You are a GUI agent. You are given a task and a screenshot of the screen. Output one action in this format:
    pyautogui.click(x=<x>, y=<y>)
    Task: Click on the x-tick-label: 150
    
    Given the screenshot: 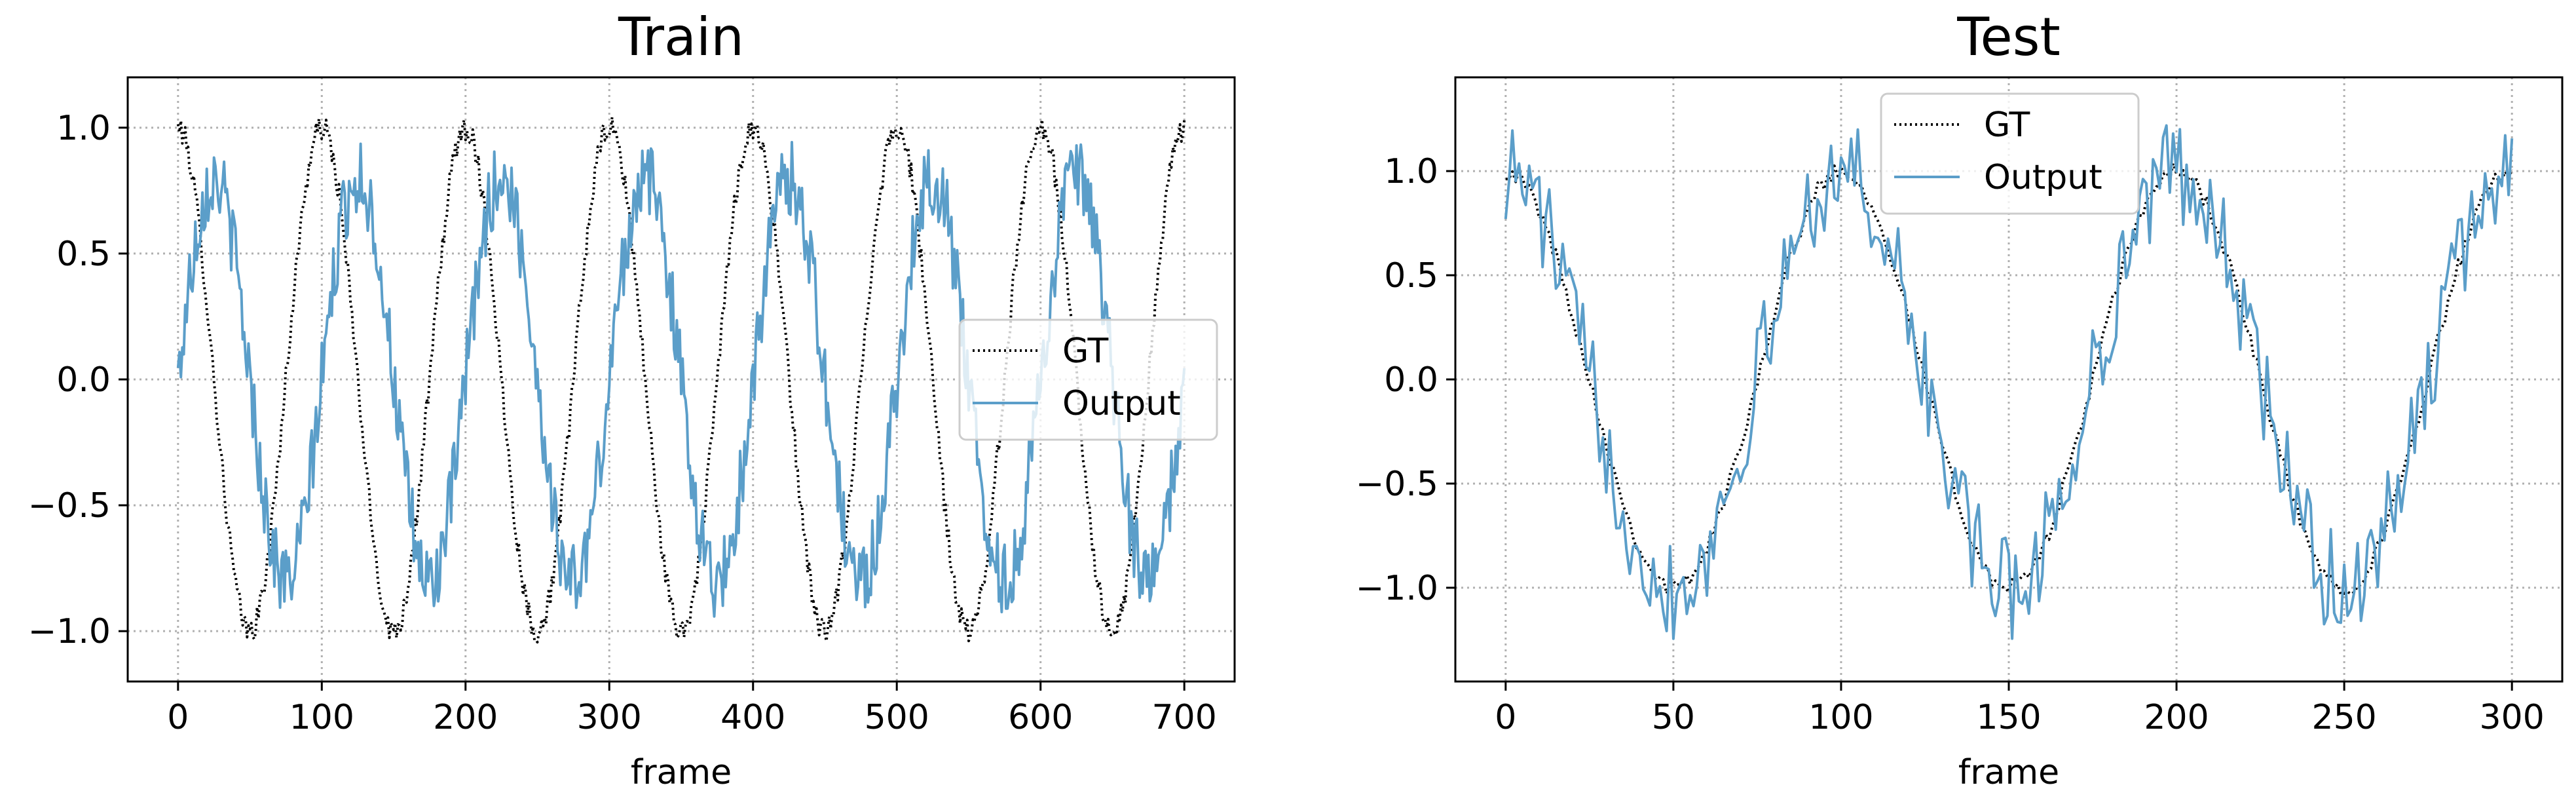 What is the action you would take?
    pyautogui.click(x=2008, y=717)
    